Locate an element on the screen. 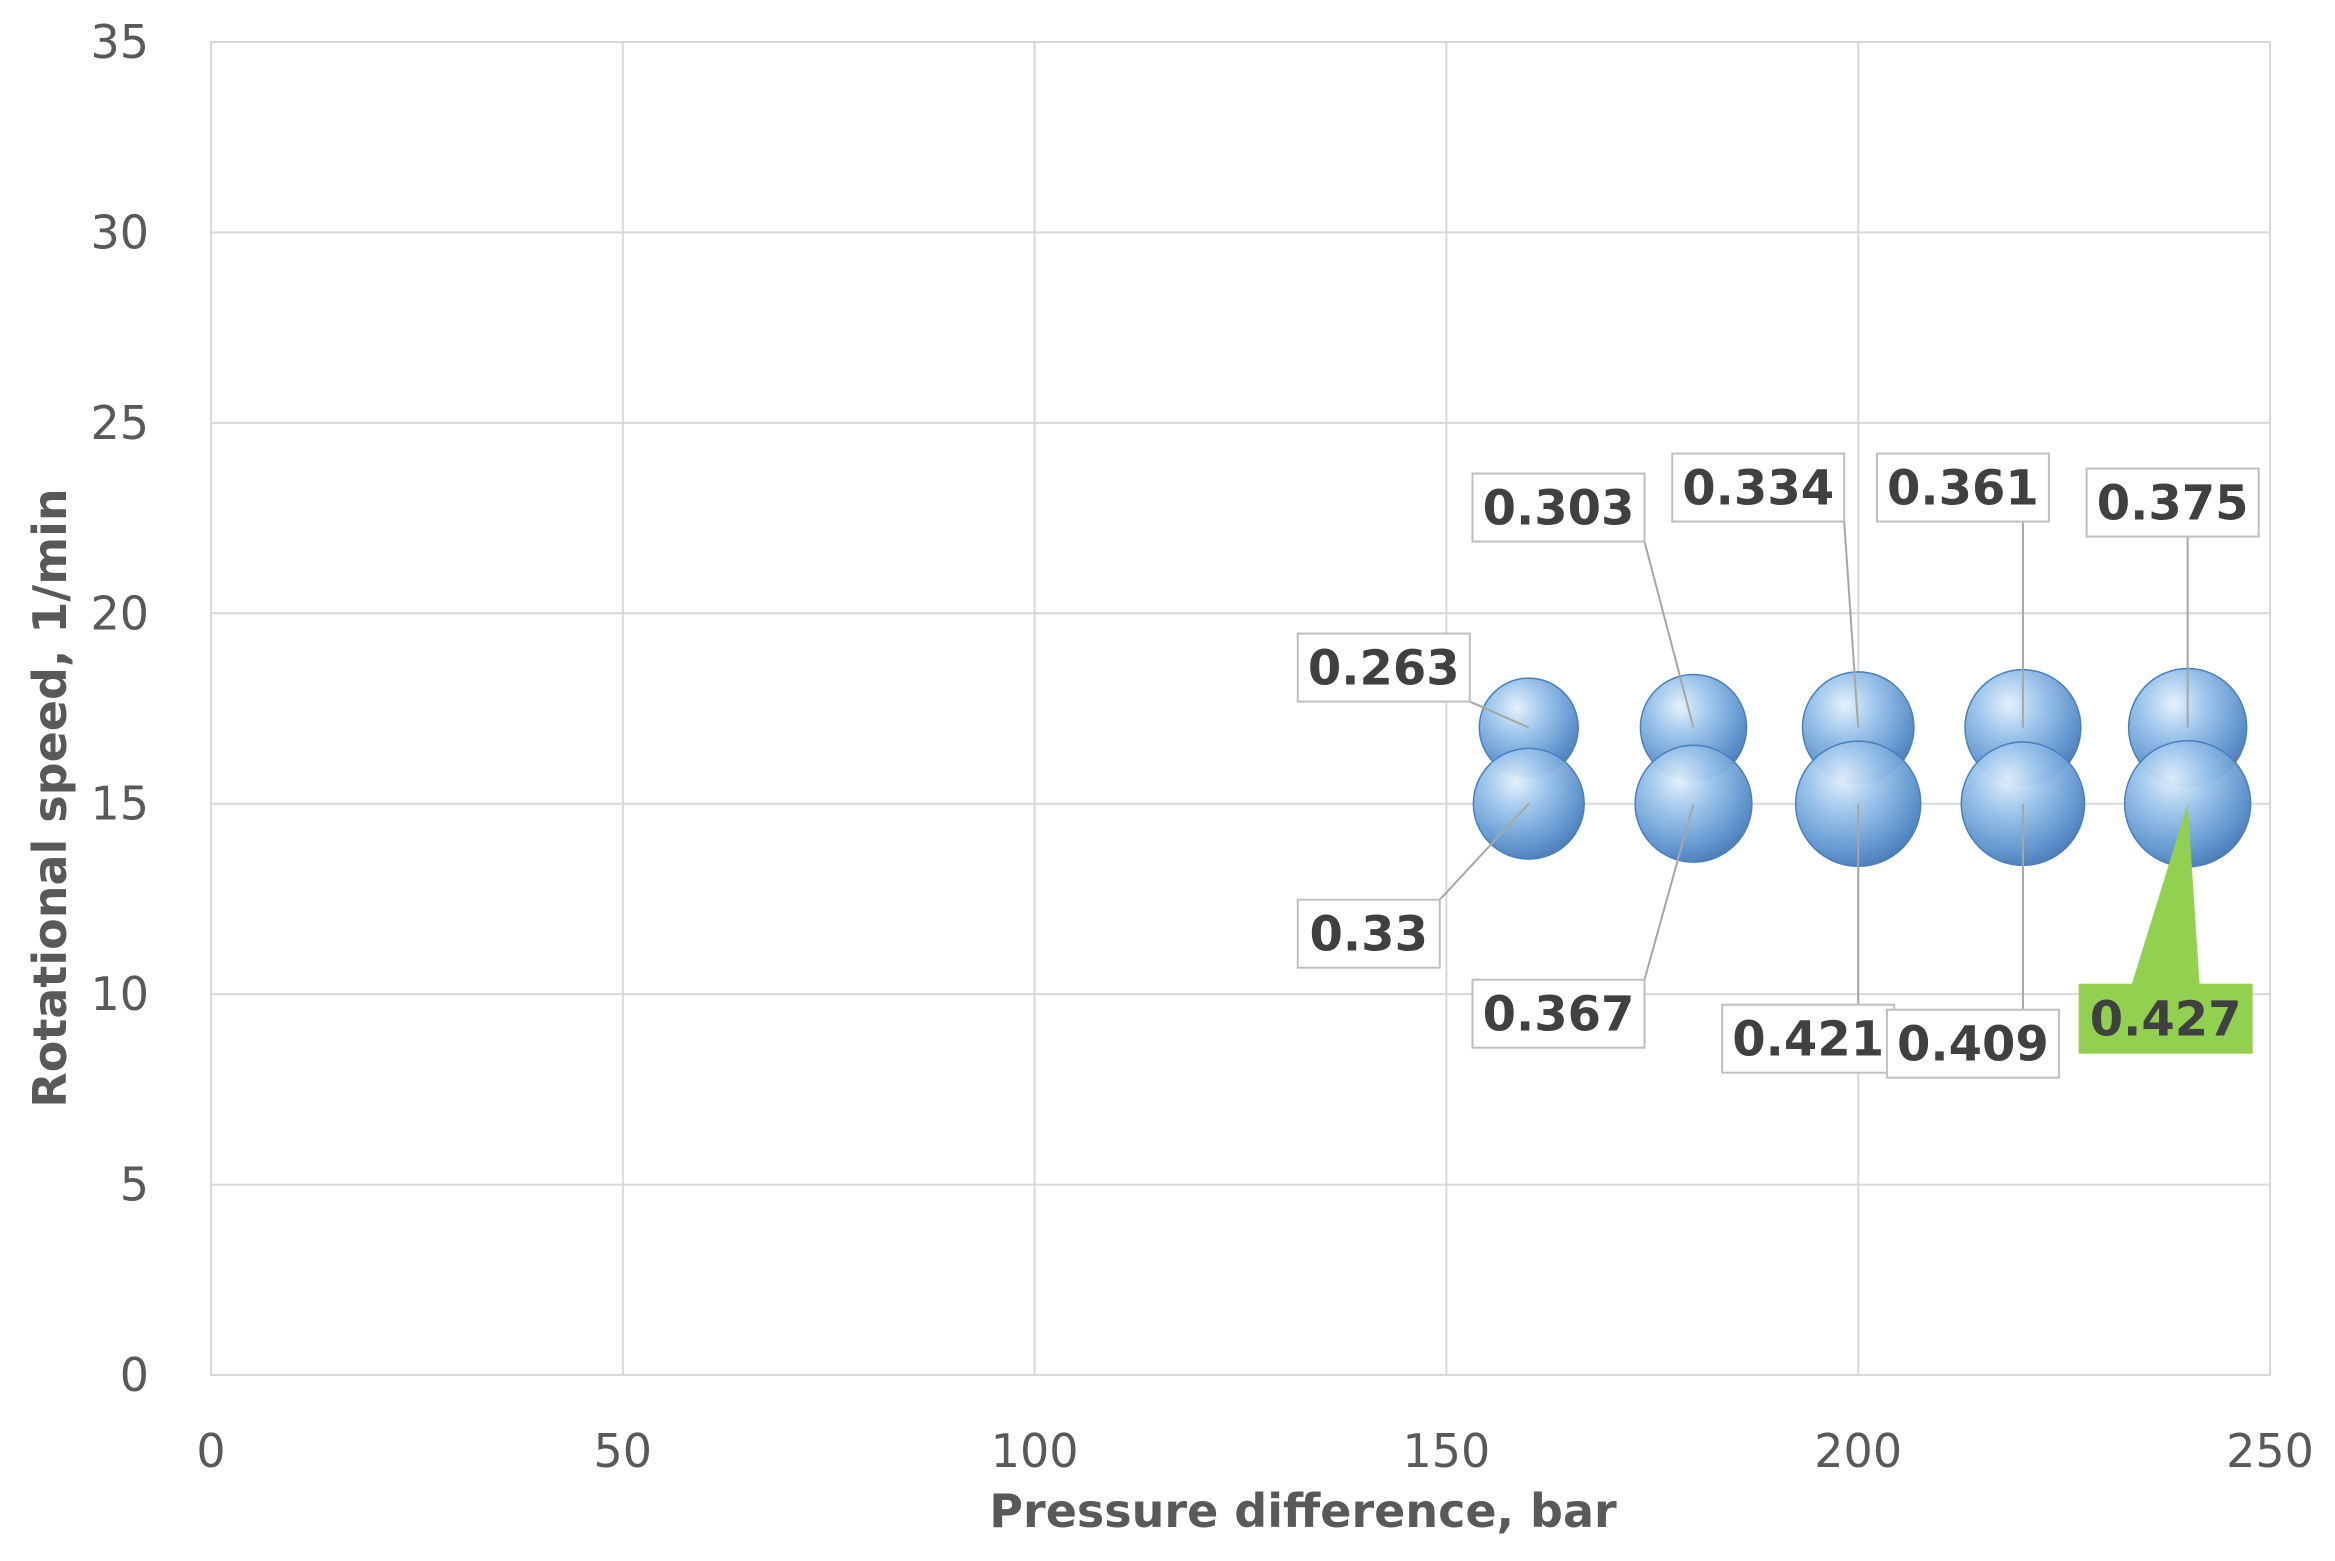 This screenshot has width=2335, height=1561. data-label: 0.263 is located at coordinates (1384, 669).